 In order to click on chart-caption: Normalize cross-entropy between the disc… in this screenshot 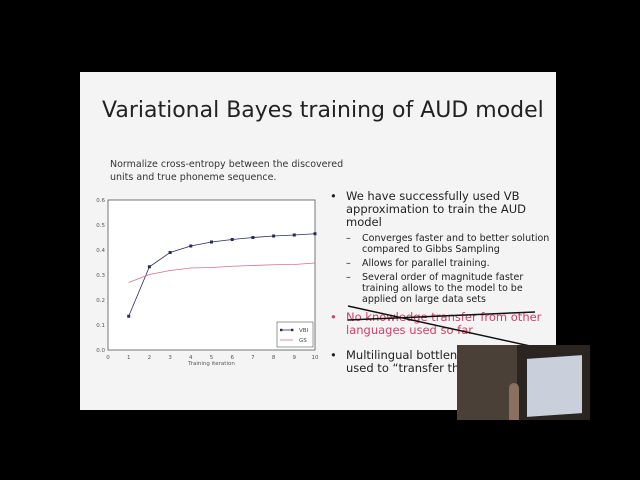, I will do `click(227, 171)`.